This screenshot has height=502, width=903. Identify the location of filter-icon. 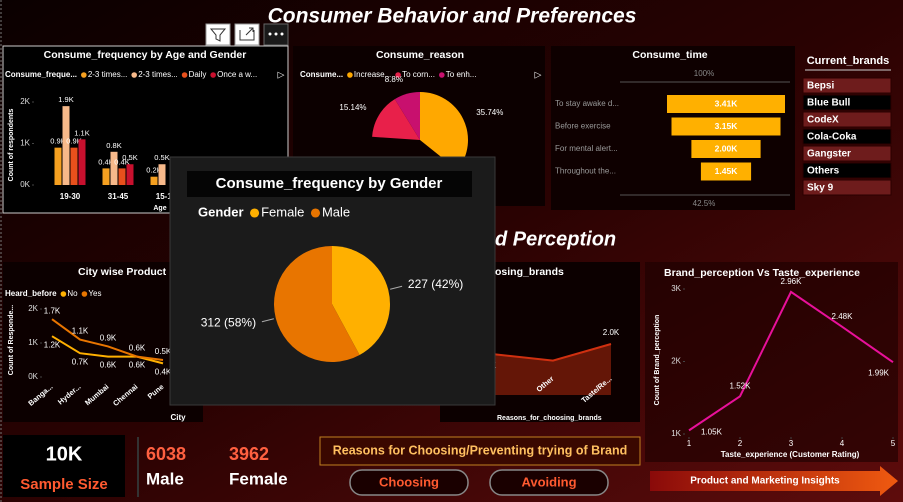
(218, 34).